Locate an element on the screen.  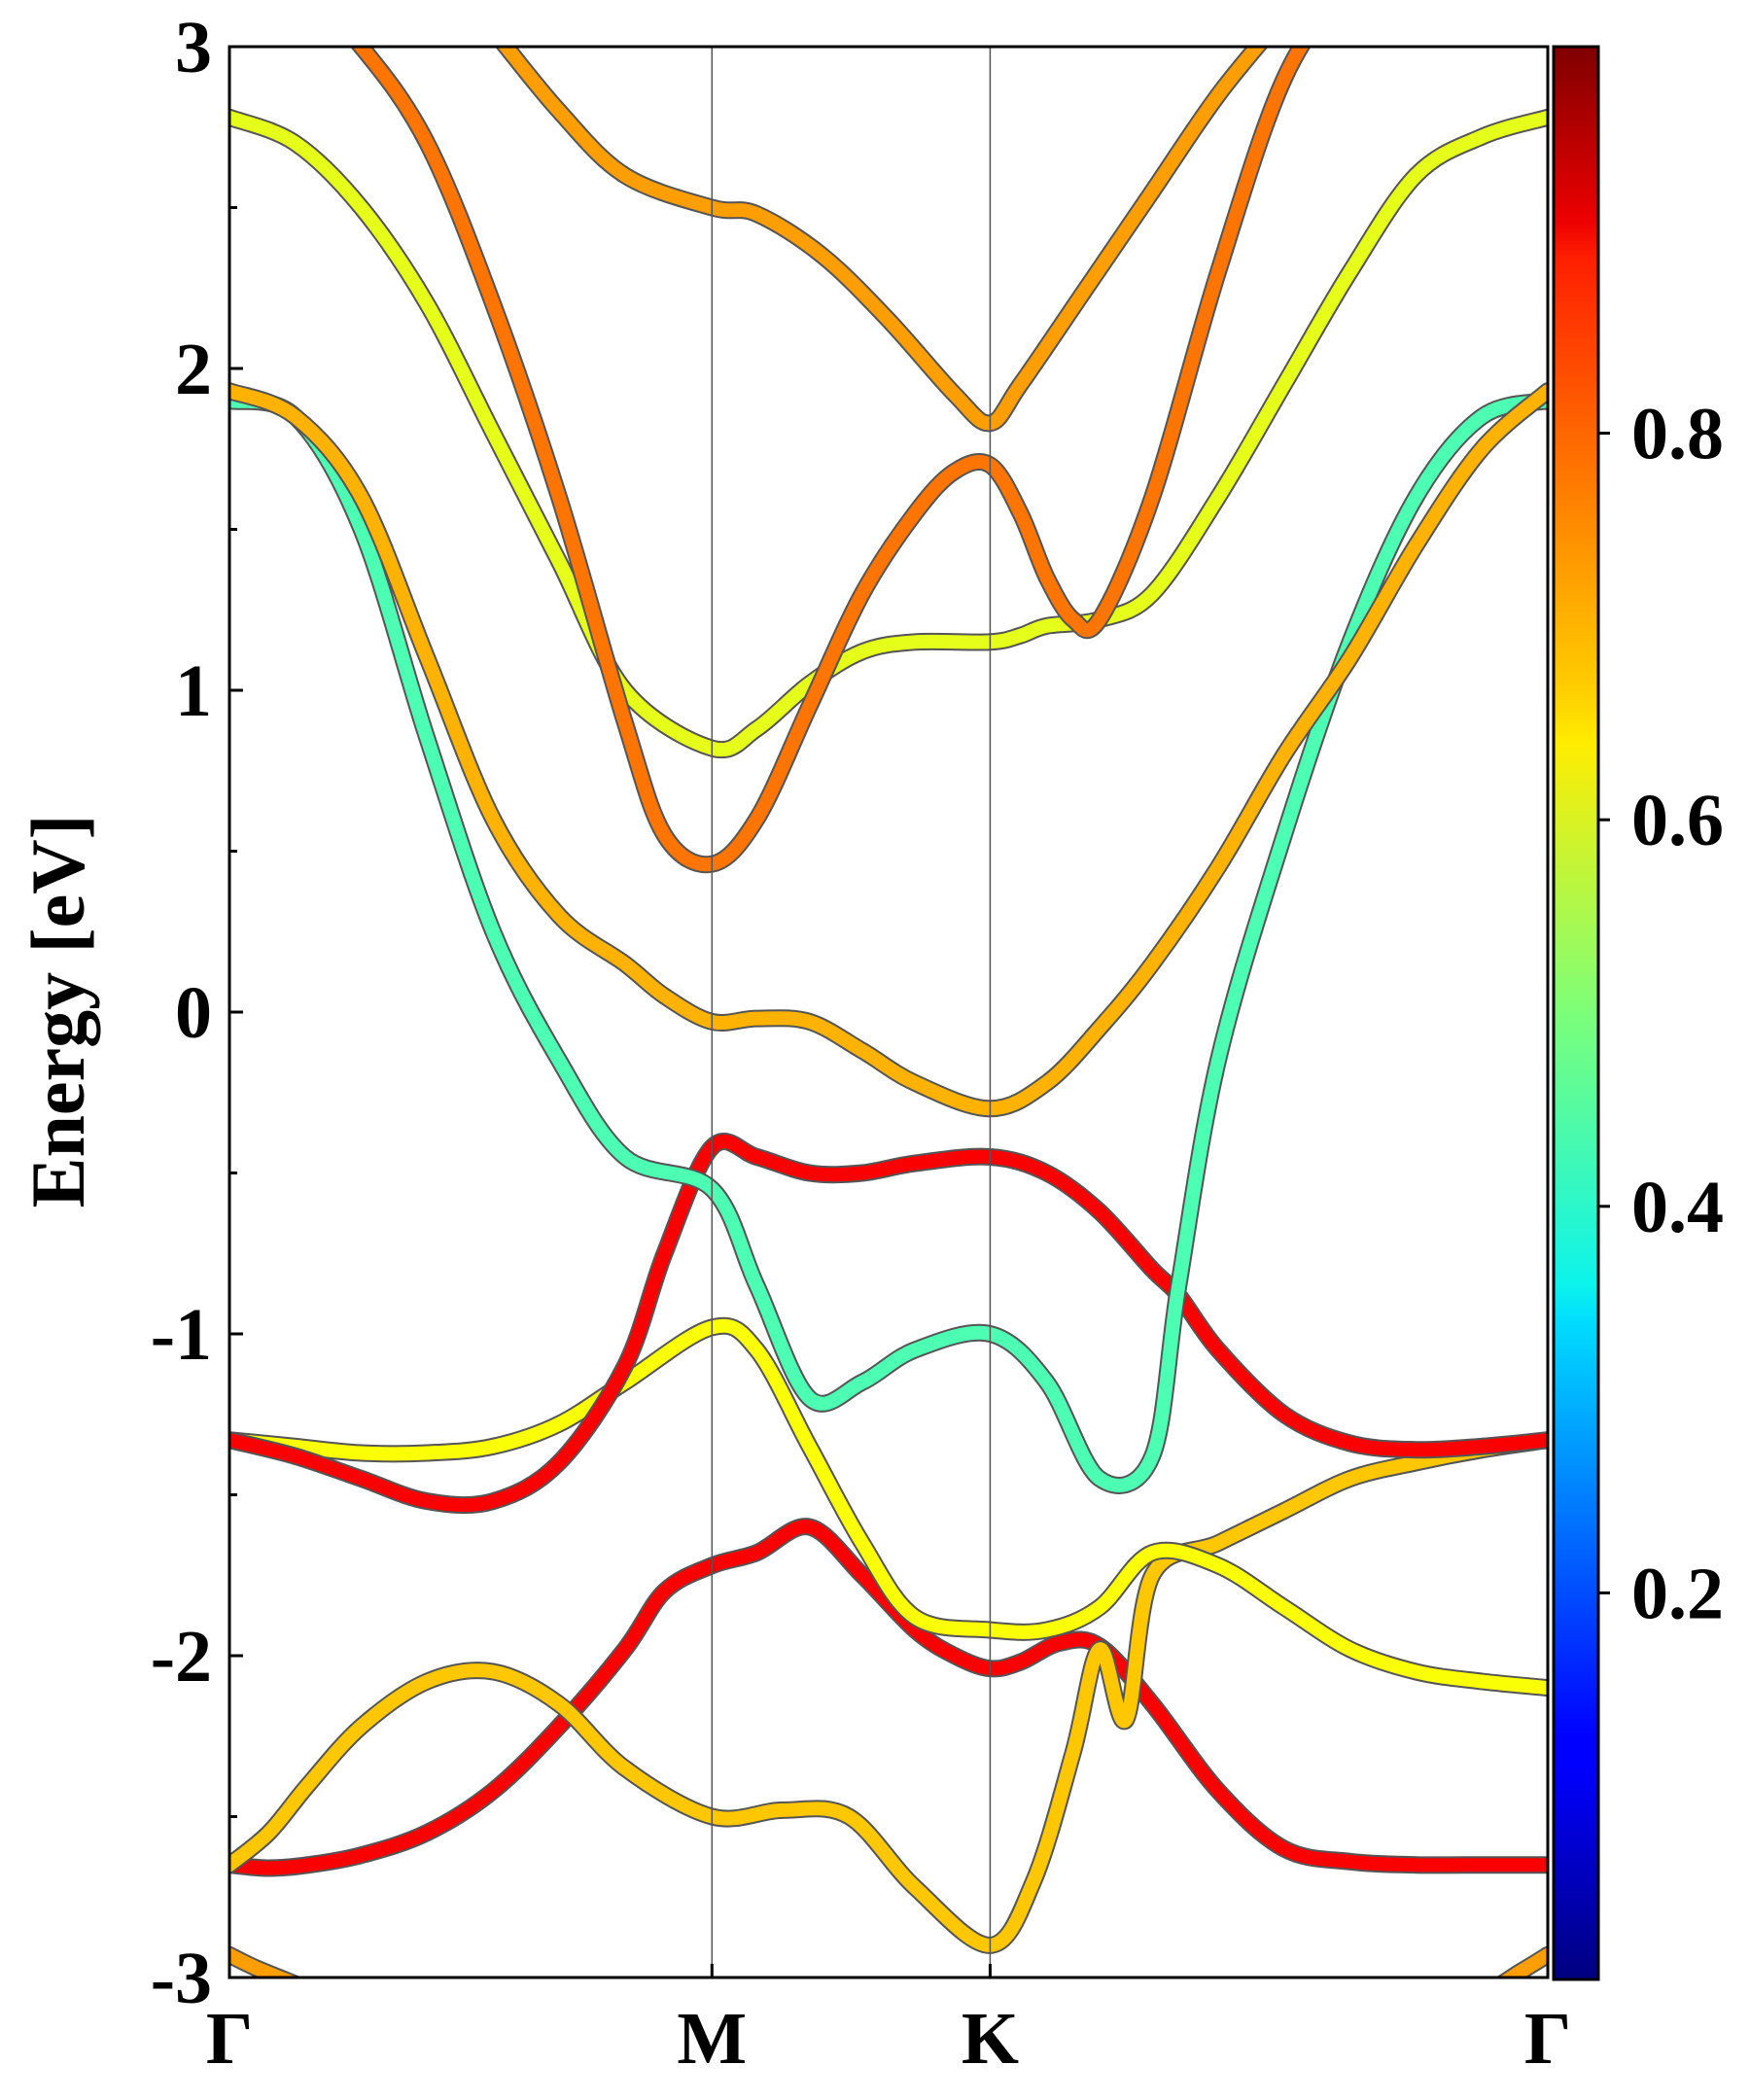
x-tick-label-3: Γ is located at coordinates (1547, 2039).